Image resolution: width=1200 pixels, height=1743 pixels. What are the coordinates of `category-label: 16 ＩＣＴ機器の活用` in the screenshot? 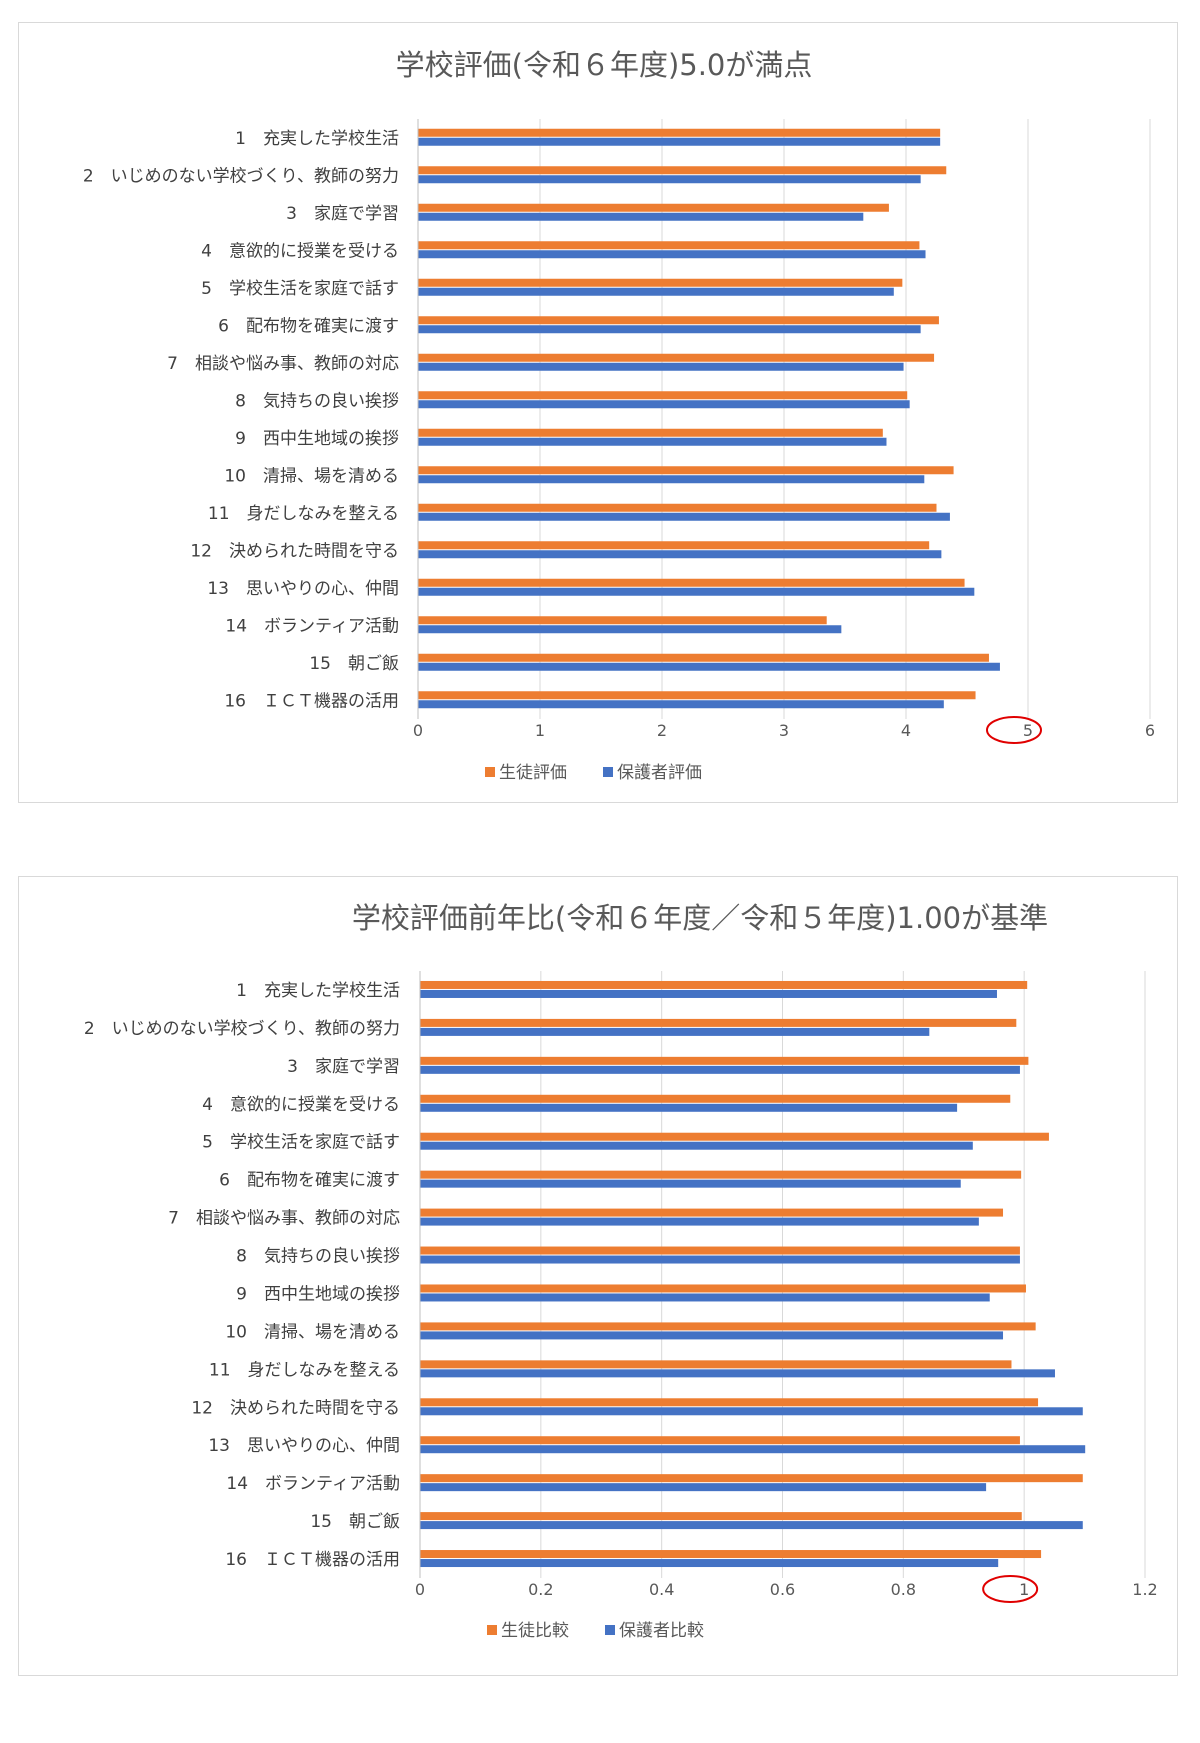 It's located at (311, 701).